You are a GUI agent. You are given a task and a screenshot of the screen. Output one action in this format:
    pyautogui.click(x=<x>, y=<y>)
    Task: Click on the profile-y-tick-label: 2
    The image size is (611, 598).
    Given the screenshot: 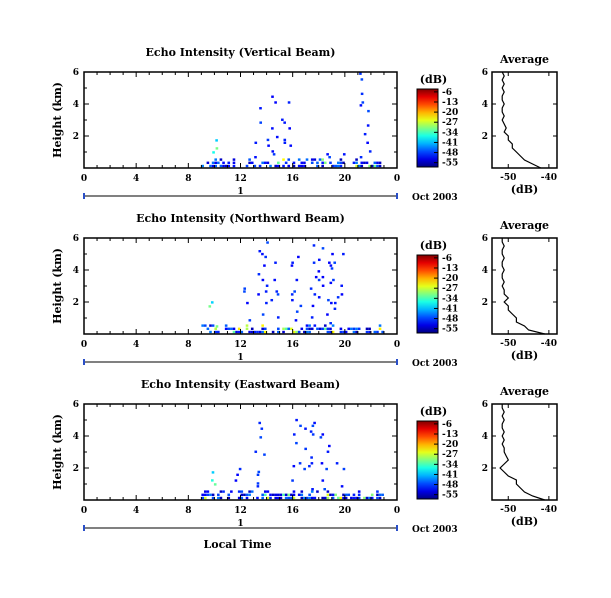 What is the action you would take?
    pyautogui.click(x=485, y=469)
    